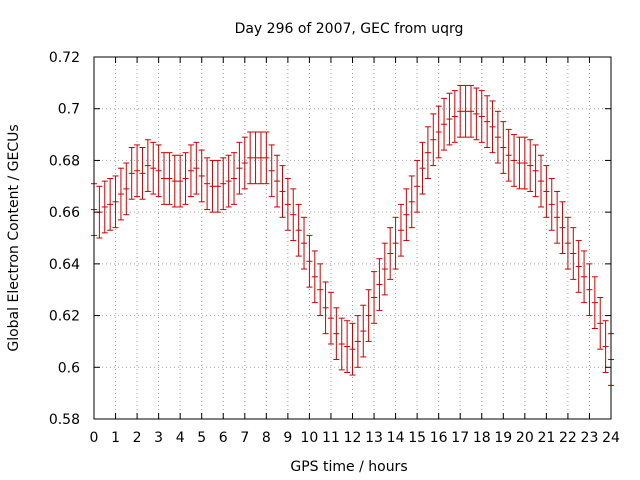 Image resolution: width=640 pixels, height=480 pixels. What do you see at coordinates (180, 438) in the screenshot?
I see `x-tick-label: 4` at bounding box center [180, 438].